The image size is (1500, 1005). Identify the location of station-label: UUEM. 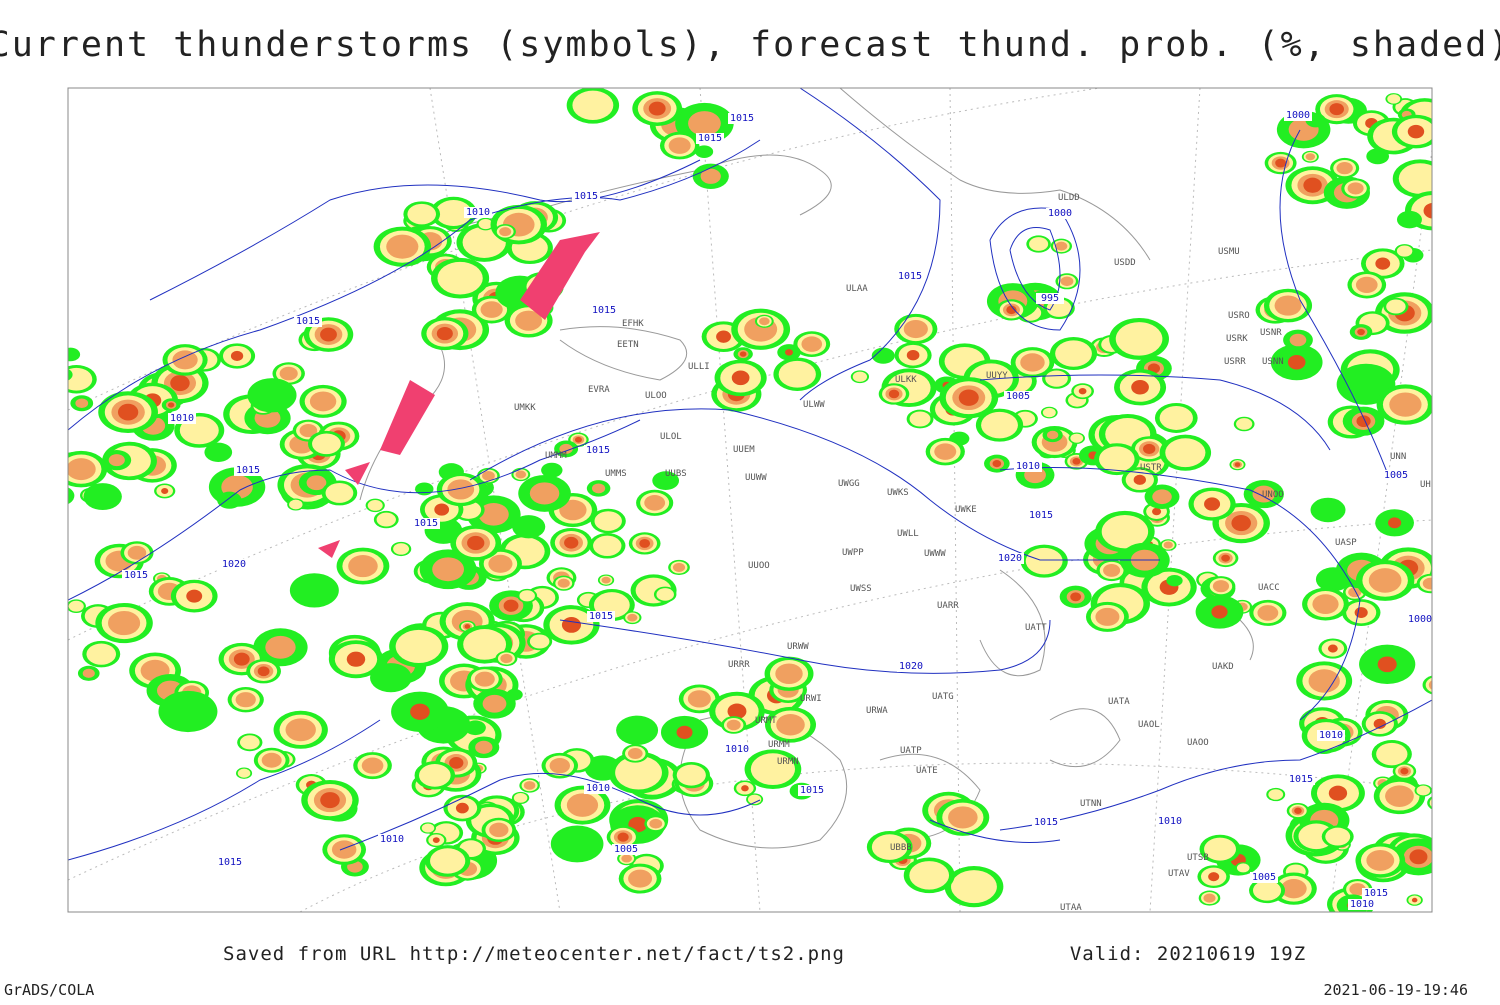
(744, 450).